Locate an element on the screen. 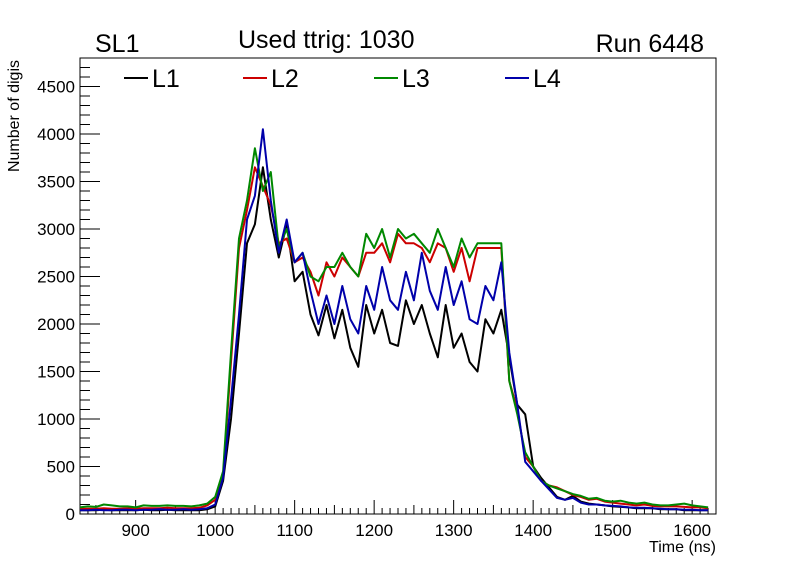  y-axis: 0 500 1000 1500 2000 2500 3000 3500 4000 4500 is located at coordinates (68, 290).